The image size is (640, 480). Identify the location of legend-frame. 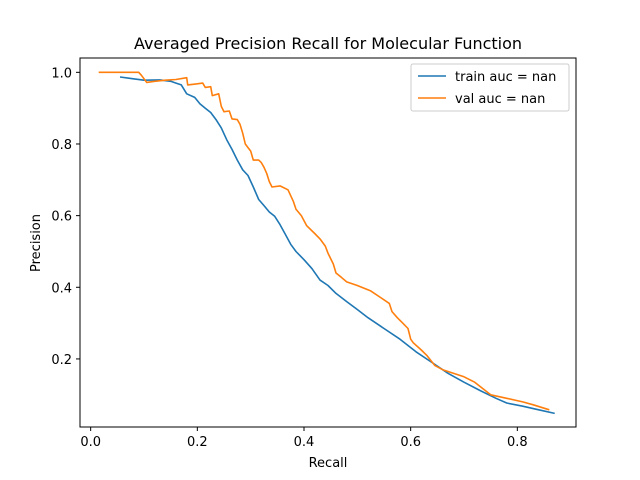
(490, 87).